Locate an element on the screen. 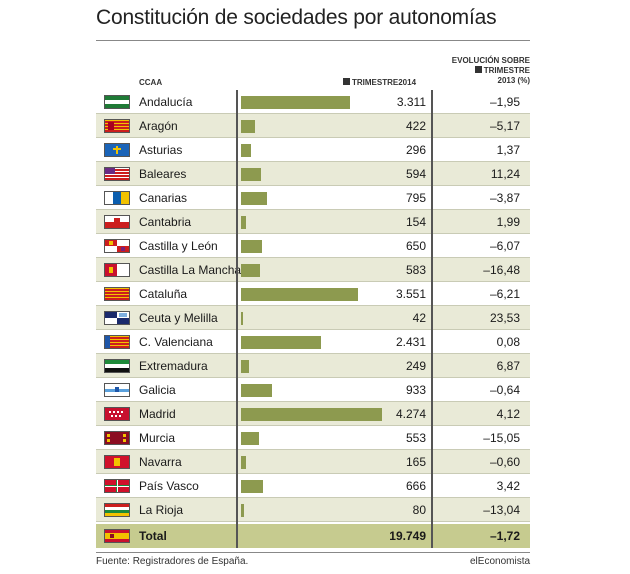 The height and width of the screenshot is (574, 630). table-row: Andalucía 3.311 –1,95 is located at coordinates (313, 102).